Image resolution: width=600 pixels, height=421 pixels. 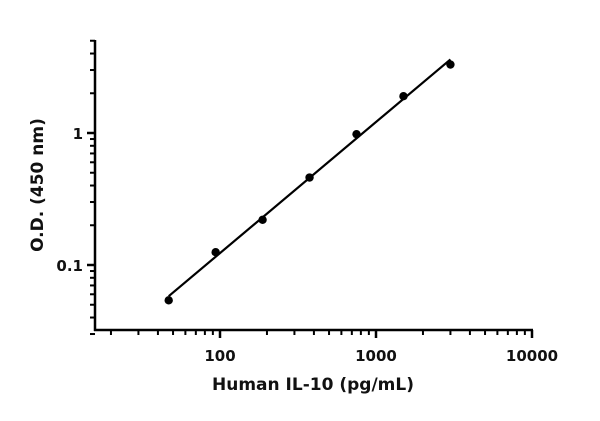 I want to click on x-tick-label: 100, so click(x=219, y=356).